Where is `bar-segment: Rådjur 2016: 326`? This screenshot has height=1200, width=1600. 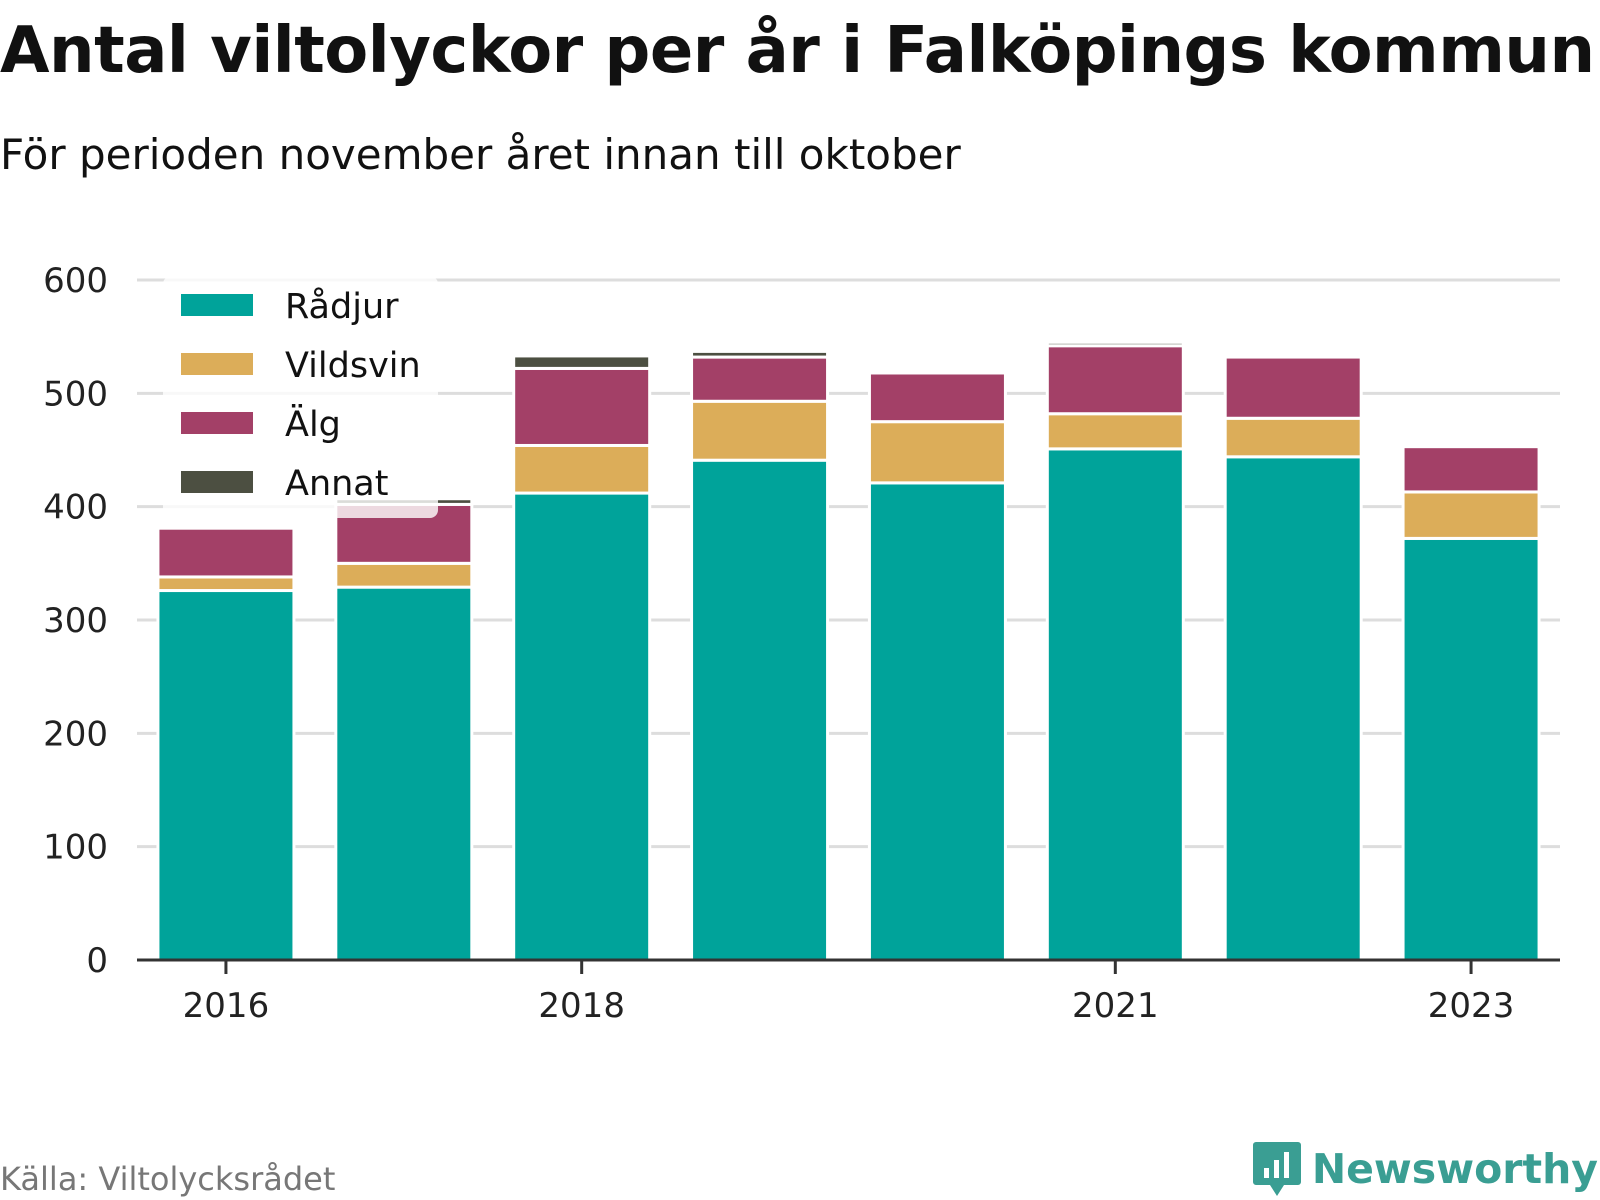 bar-segment: Rådjur 2016: 326 is located at coordinates (226, 775).